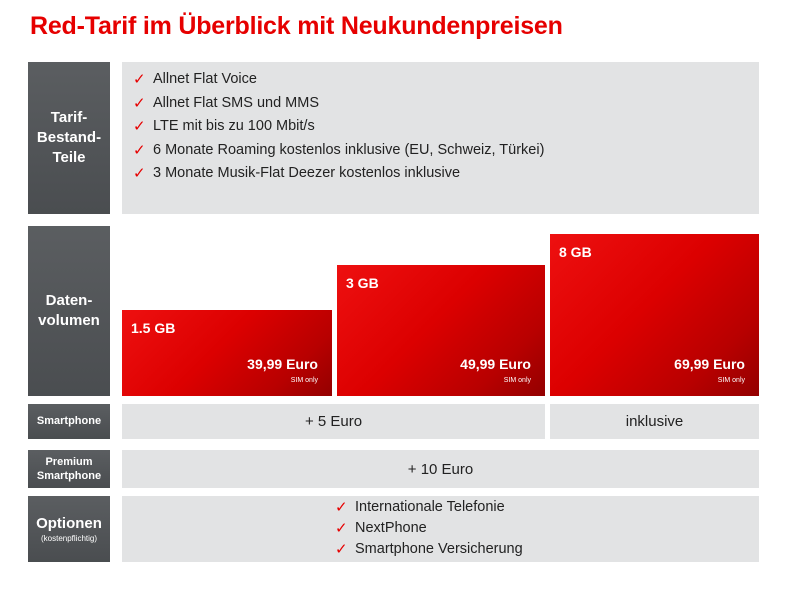 This screenshot has width=800, height=600. I want to click on tarif-label-line-3: Teile, so click(69, 158).